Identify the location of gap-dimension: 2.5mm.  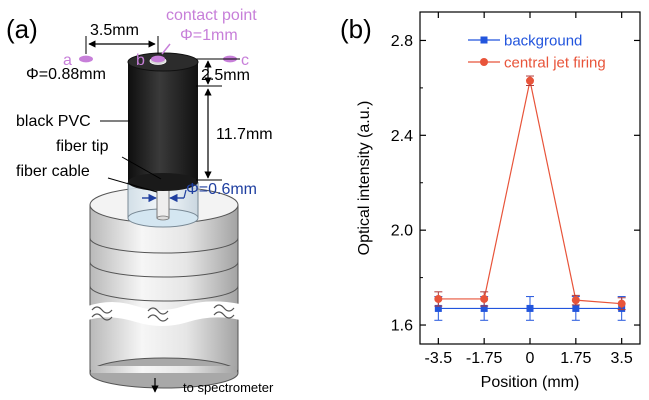
(223, 72).